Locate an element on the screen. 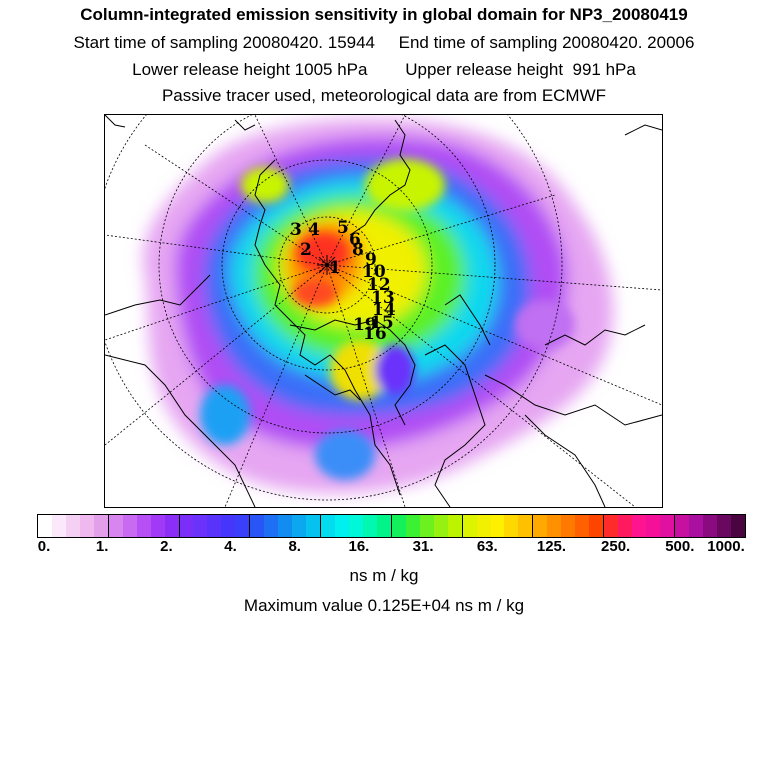  colorbar-tick-label: 1. is located at coordinates (102, 546).